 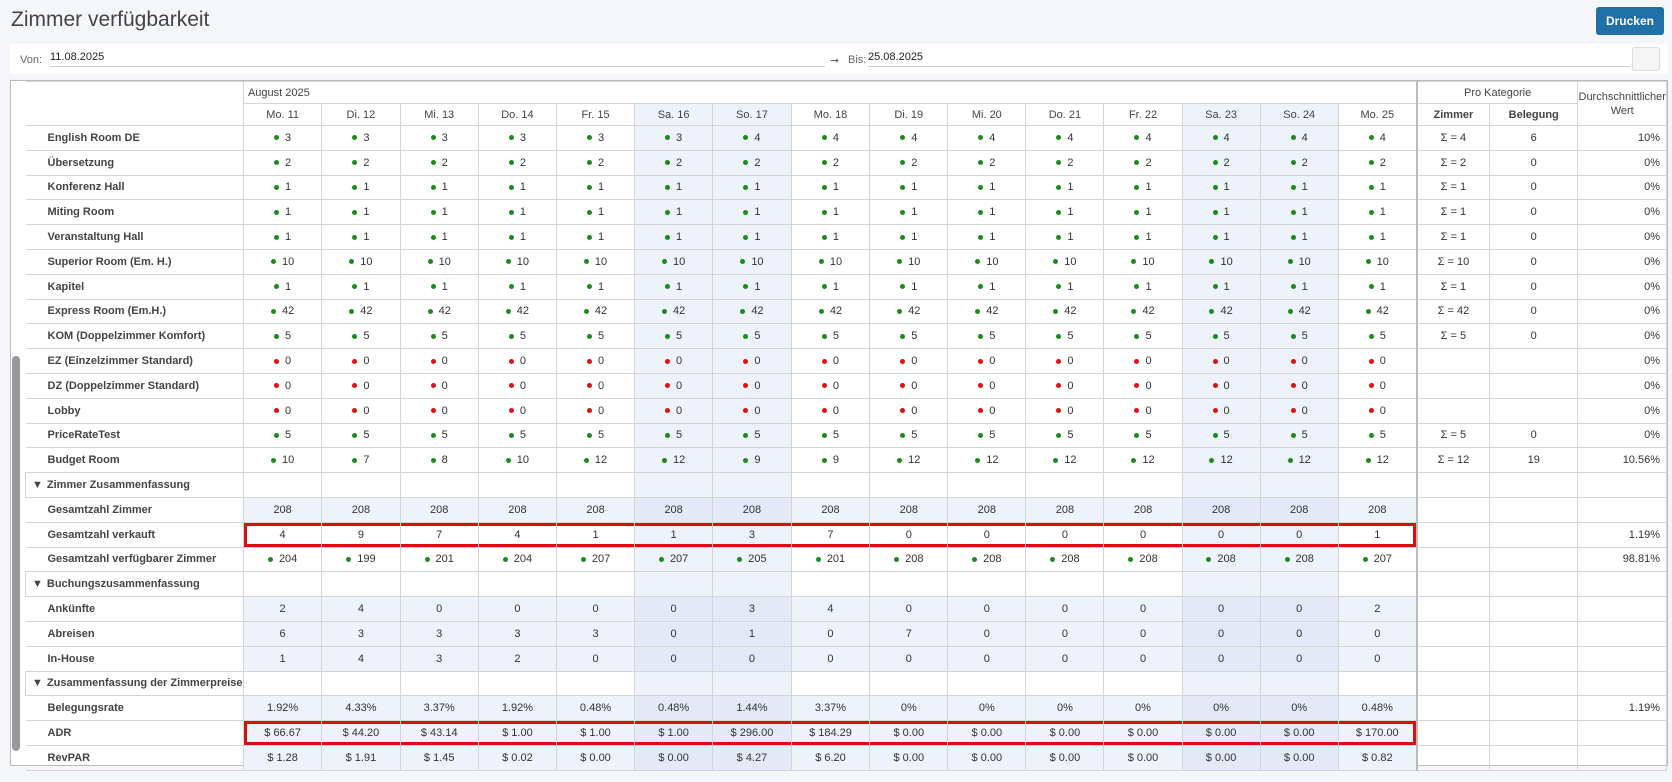 What do you see at coordinates (145, 683) in the screenshot?
I see `section-title: Zusammenfassung der Zimmerpreise` at bounding box center [145, 683].